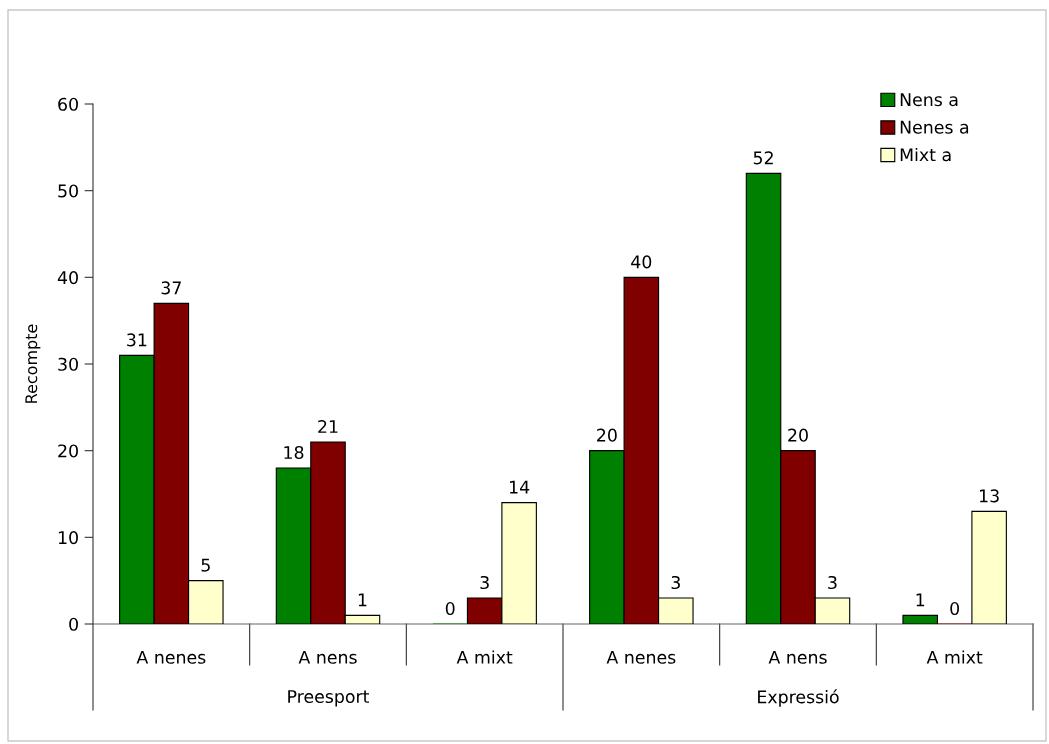  What do you see at coordinates (137, 340) in the screenshot?
I see `data-label: 31` at bounding box center [137, 340].